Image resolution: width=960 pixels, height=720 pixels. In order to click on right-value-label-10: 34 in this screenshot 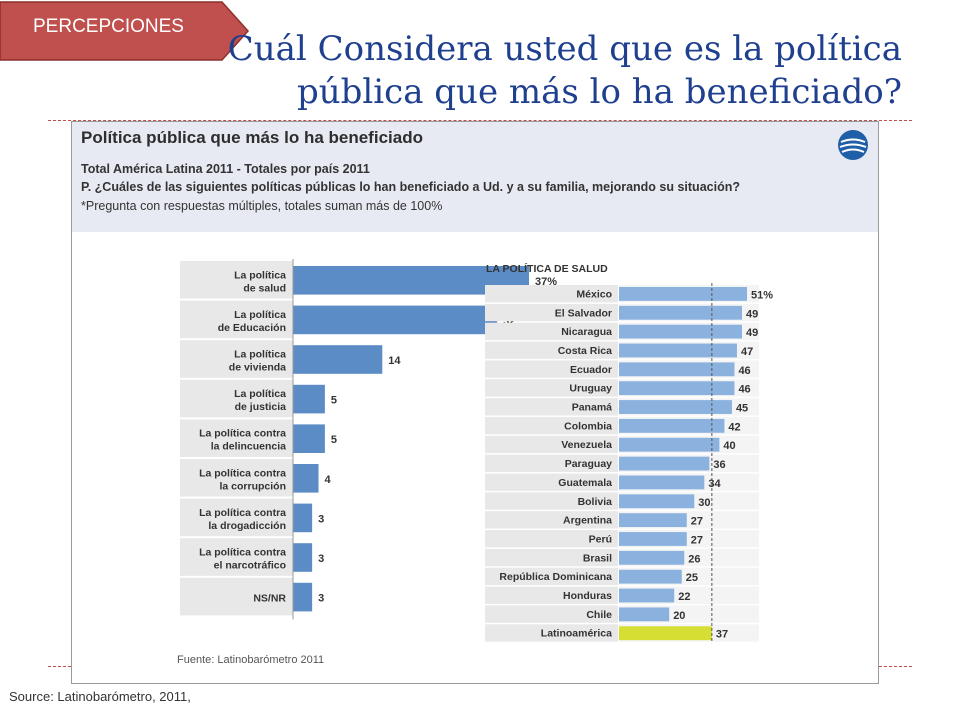, I will do `click(714, 484)`.